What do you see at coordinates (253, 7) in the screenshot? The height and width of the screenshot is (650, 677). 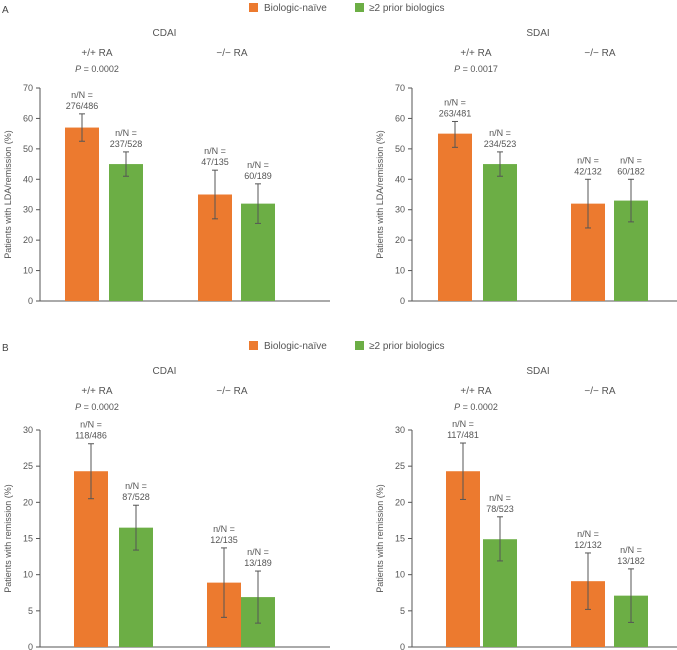 I see `legend-swatch-naive` at bounding box center [253, 7].